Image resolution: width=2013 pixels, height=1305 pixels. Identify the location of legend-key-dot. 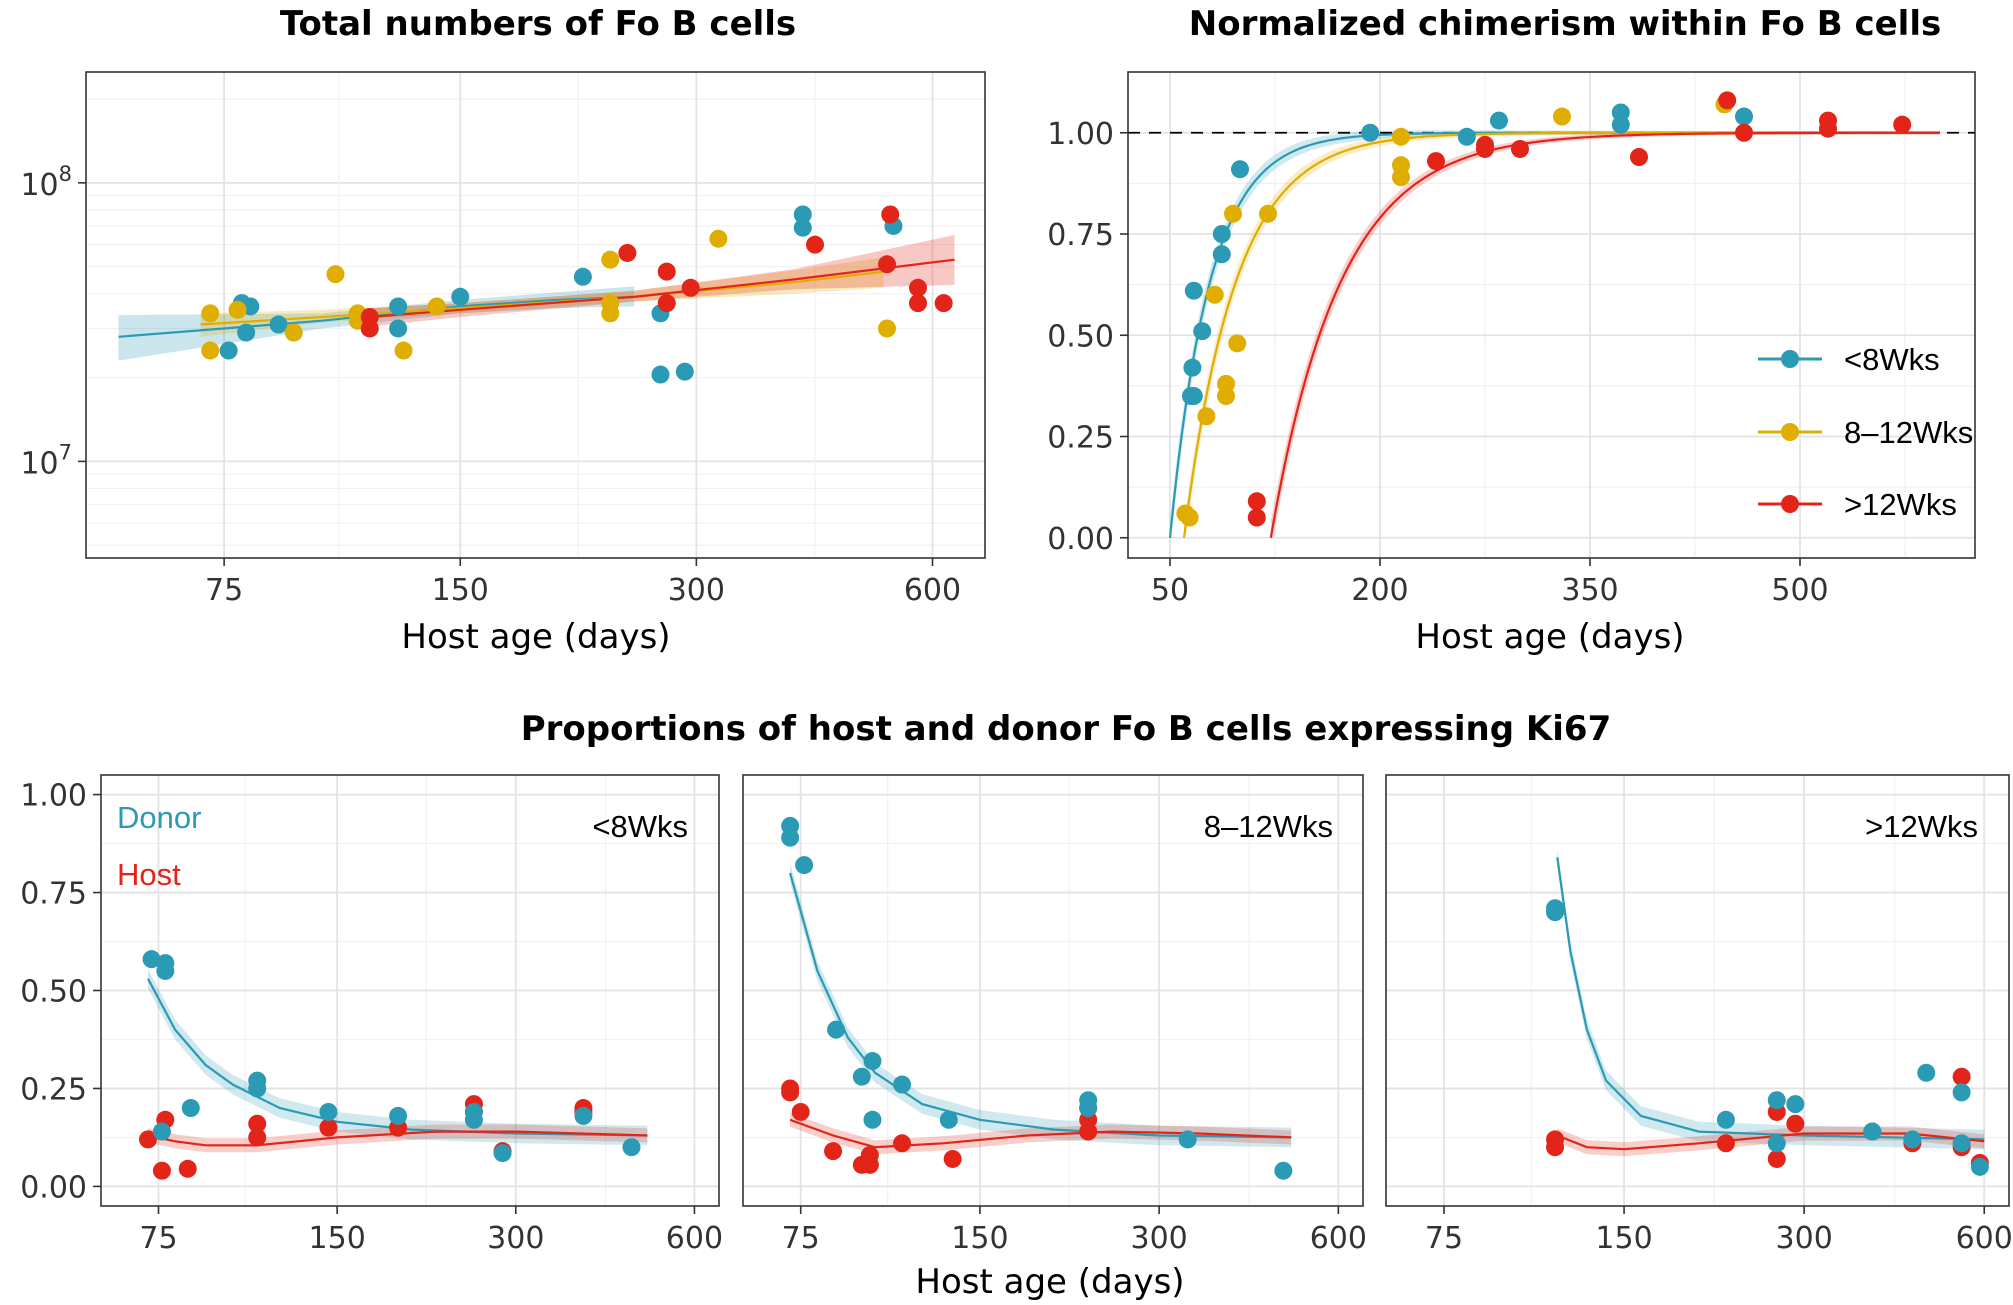
(1790, 432).